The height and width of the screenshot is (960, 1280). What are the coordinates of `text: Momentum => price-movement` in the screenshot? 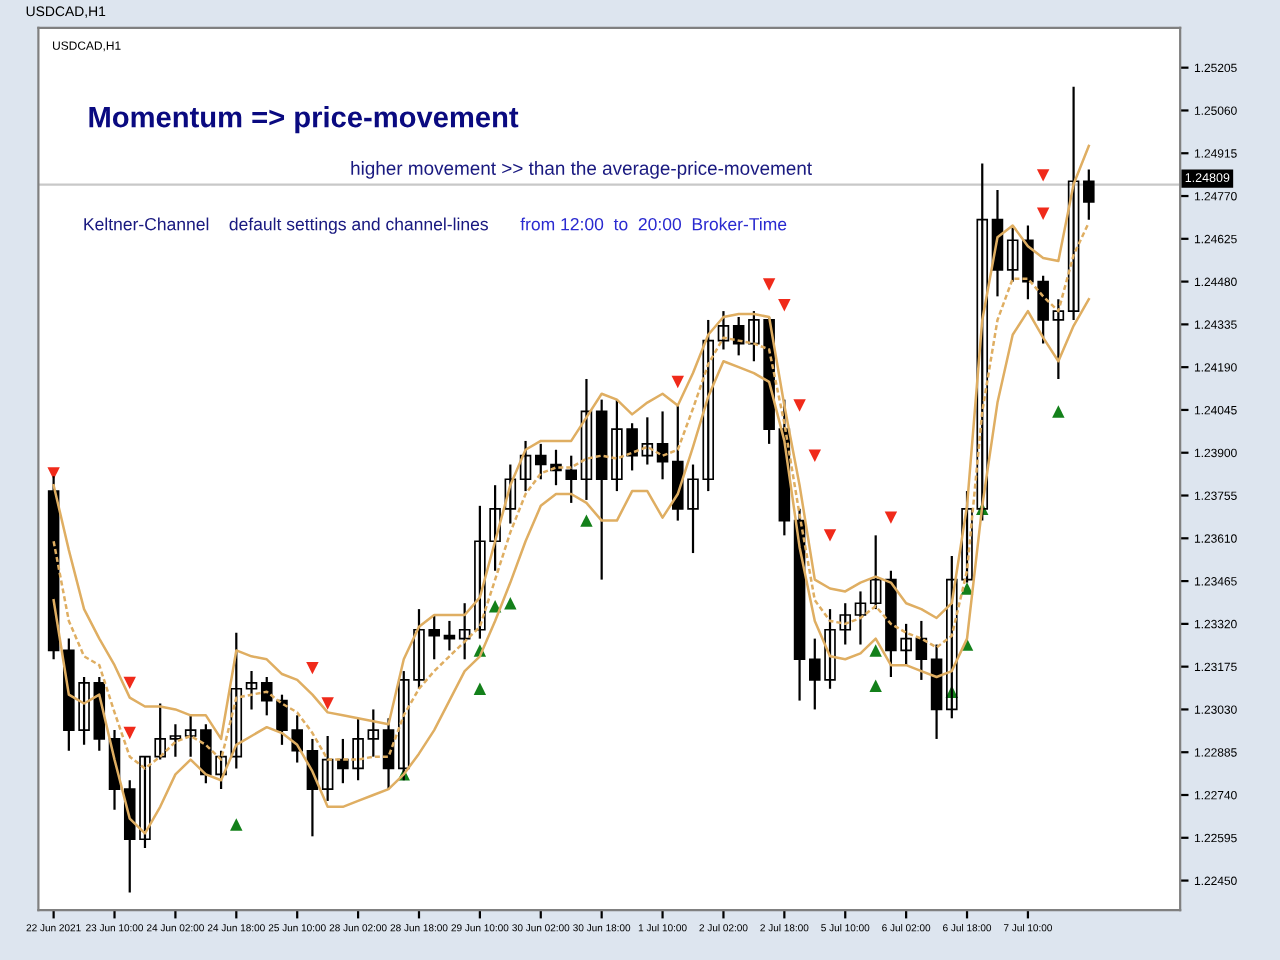 It's located at (304, 120).